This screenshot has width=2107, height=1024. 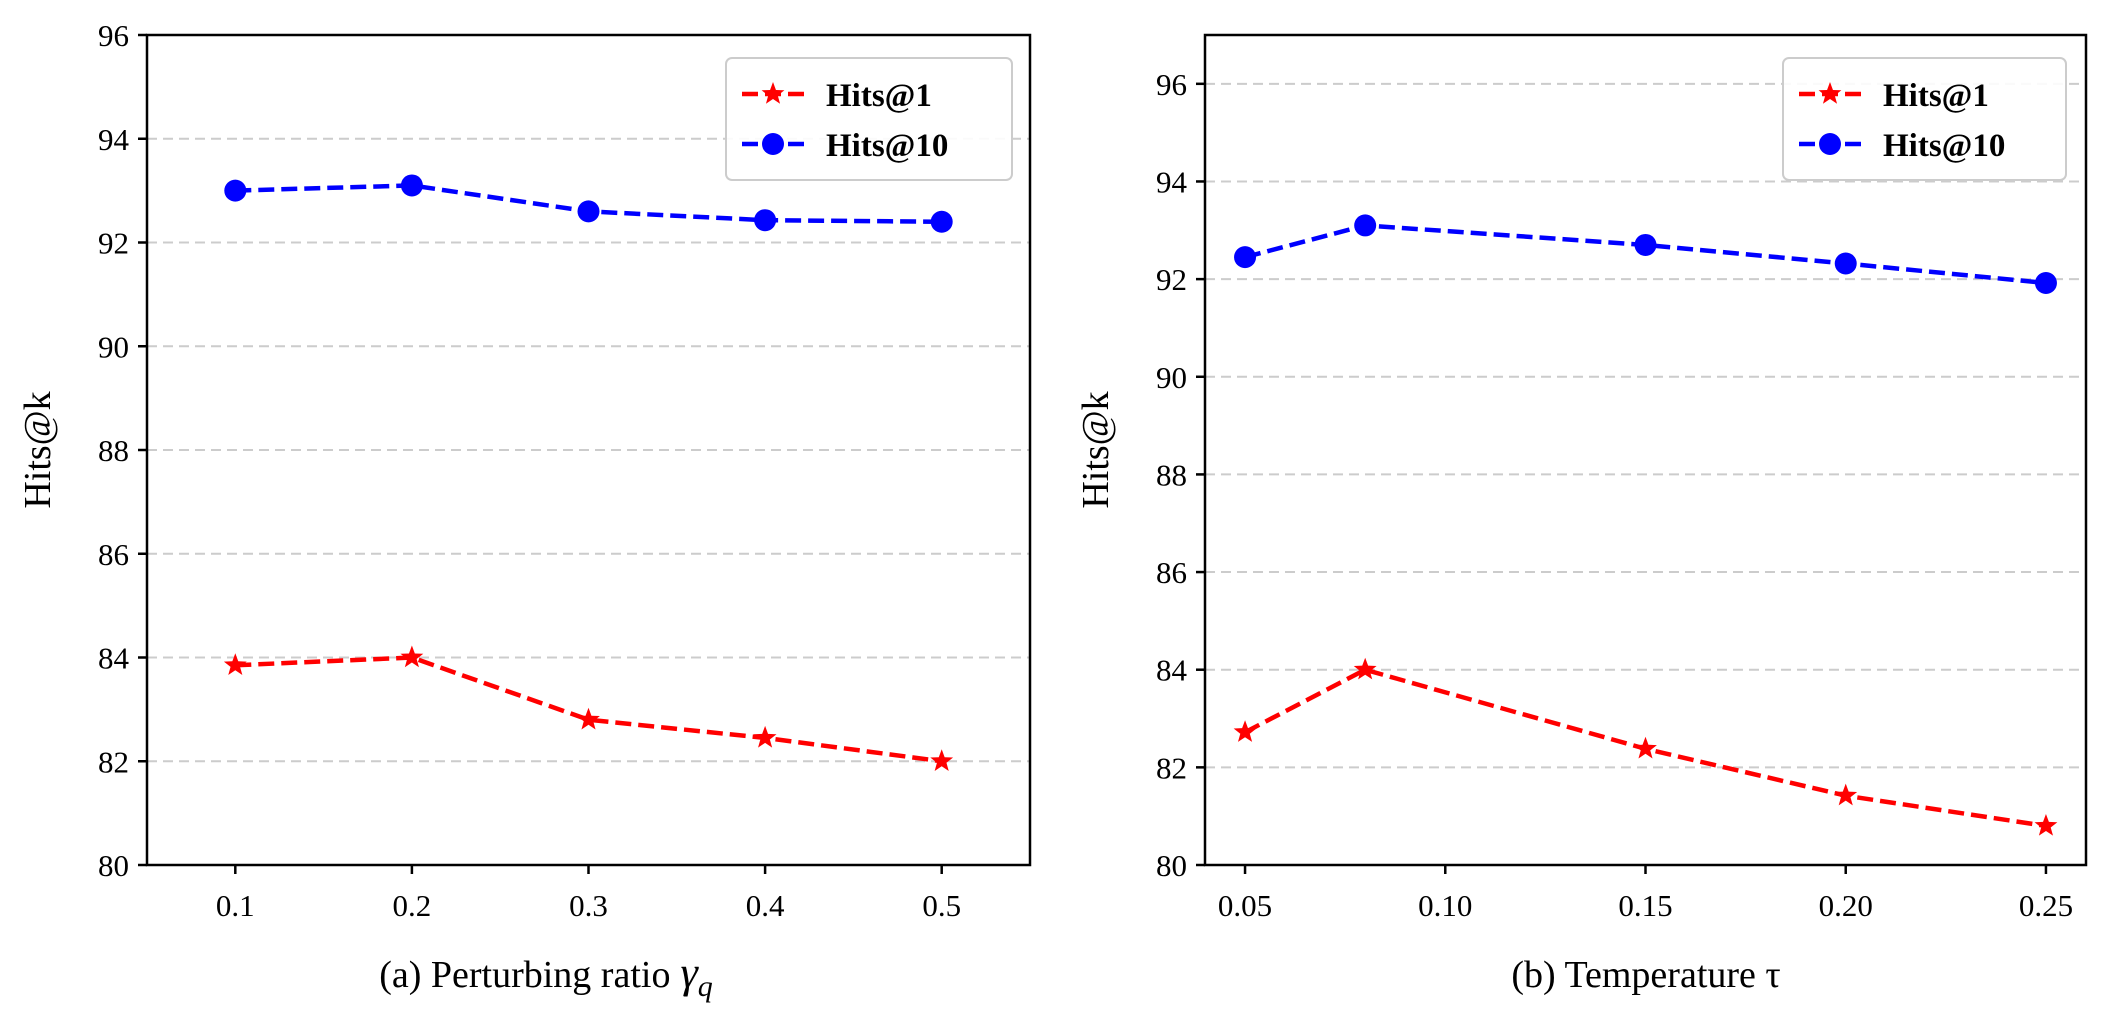 I want to click on panel-b-y-tick-label: 84, so click(x=1172, y=670).